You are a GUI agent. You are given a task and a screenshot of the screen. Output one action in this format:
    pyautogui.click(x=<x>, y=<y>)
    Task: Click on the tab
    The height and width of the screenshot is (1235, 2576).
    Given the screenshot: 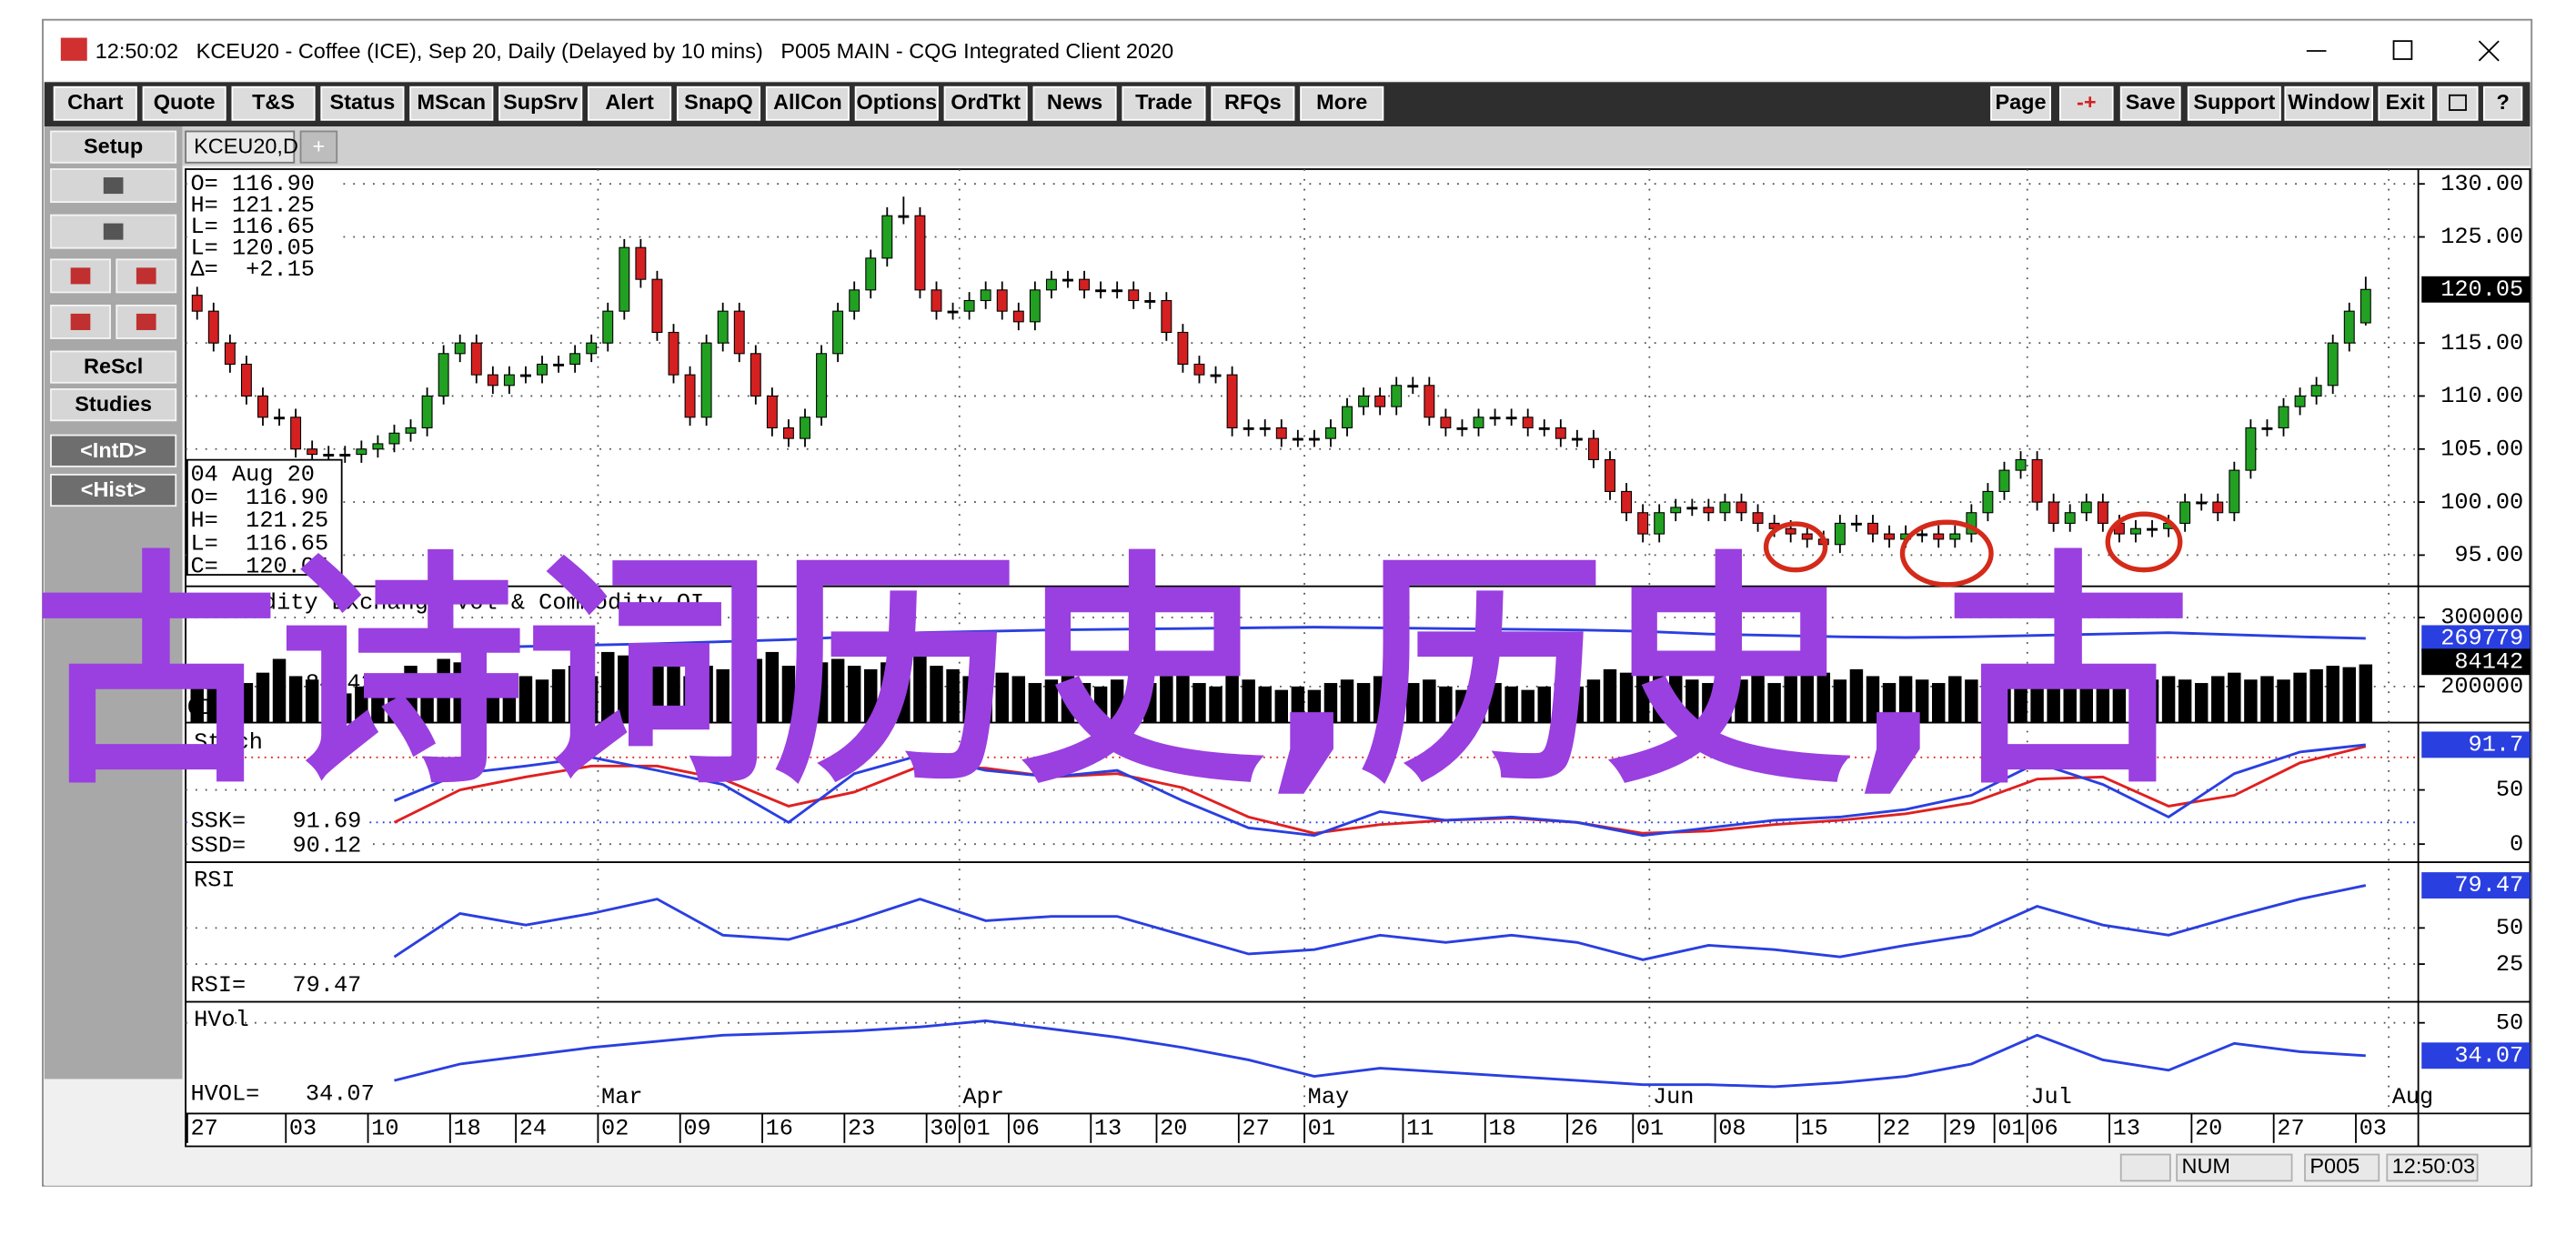 What is the action you would take?
    pyautogui.click(x=240, y=147)
    